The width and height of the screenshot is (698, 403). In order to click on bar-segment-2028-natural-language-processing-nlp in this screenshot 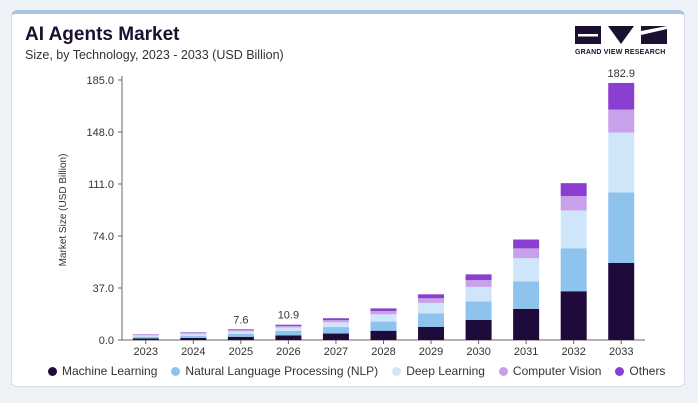, I will do `click(383, 326)`.